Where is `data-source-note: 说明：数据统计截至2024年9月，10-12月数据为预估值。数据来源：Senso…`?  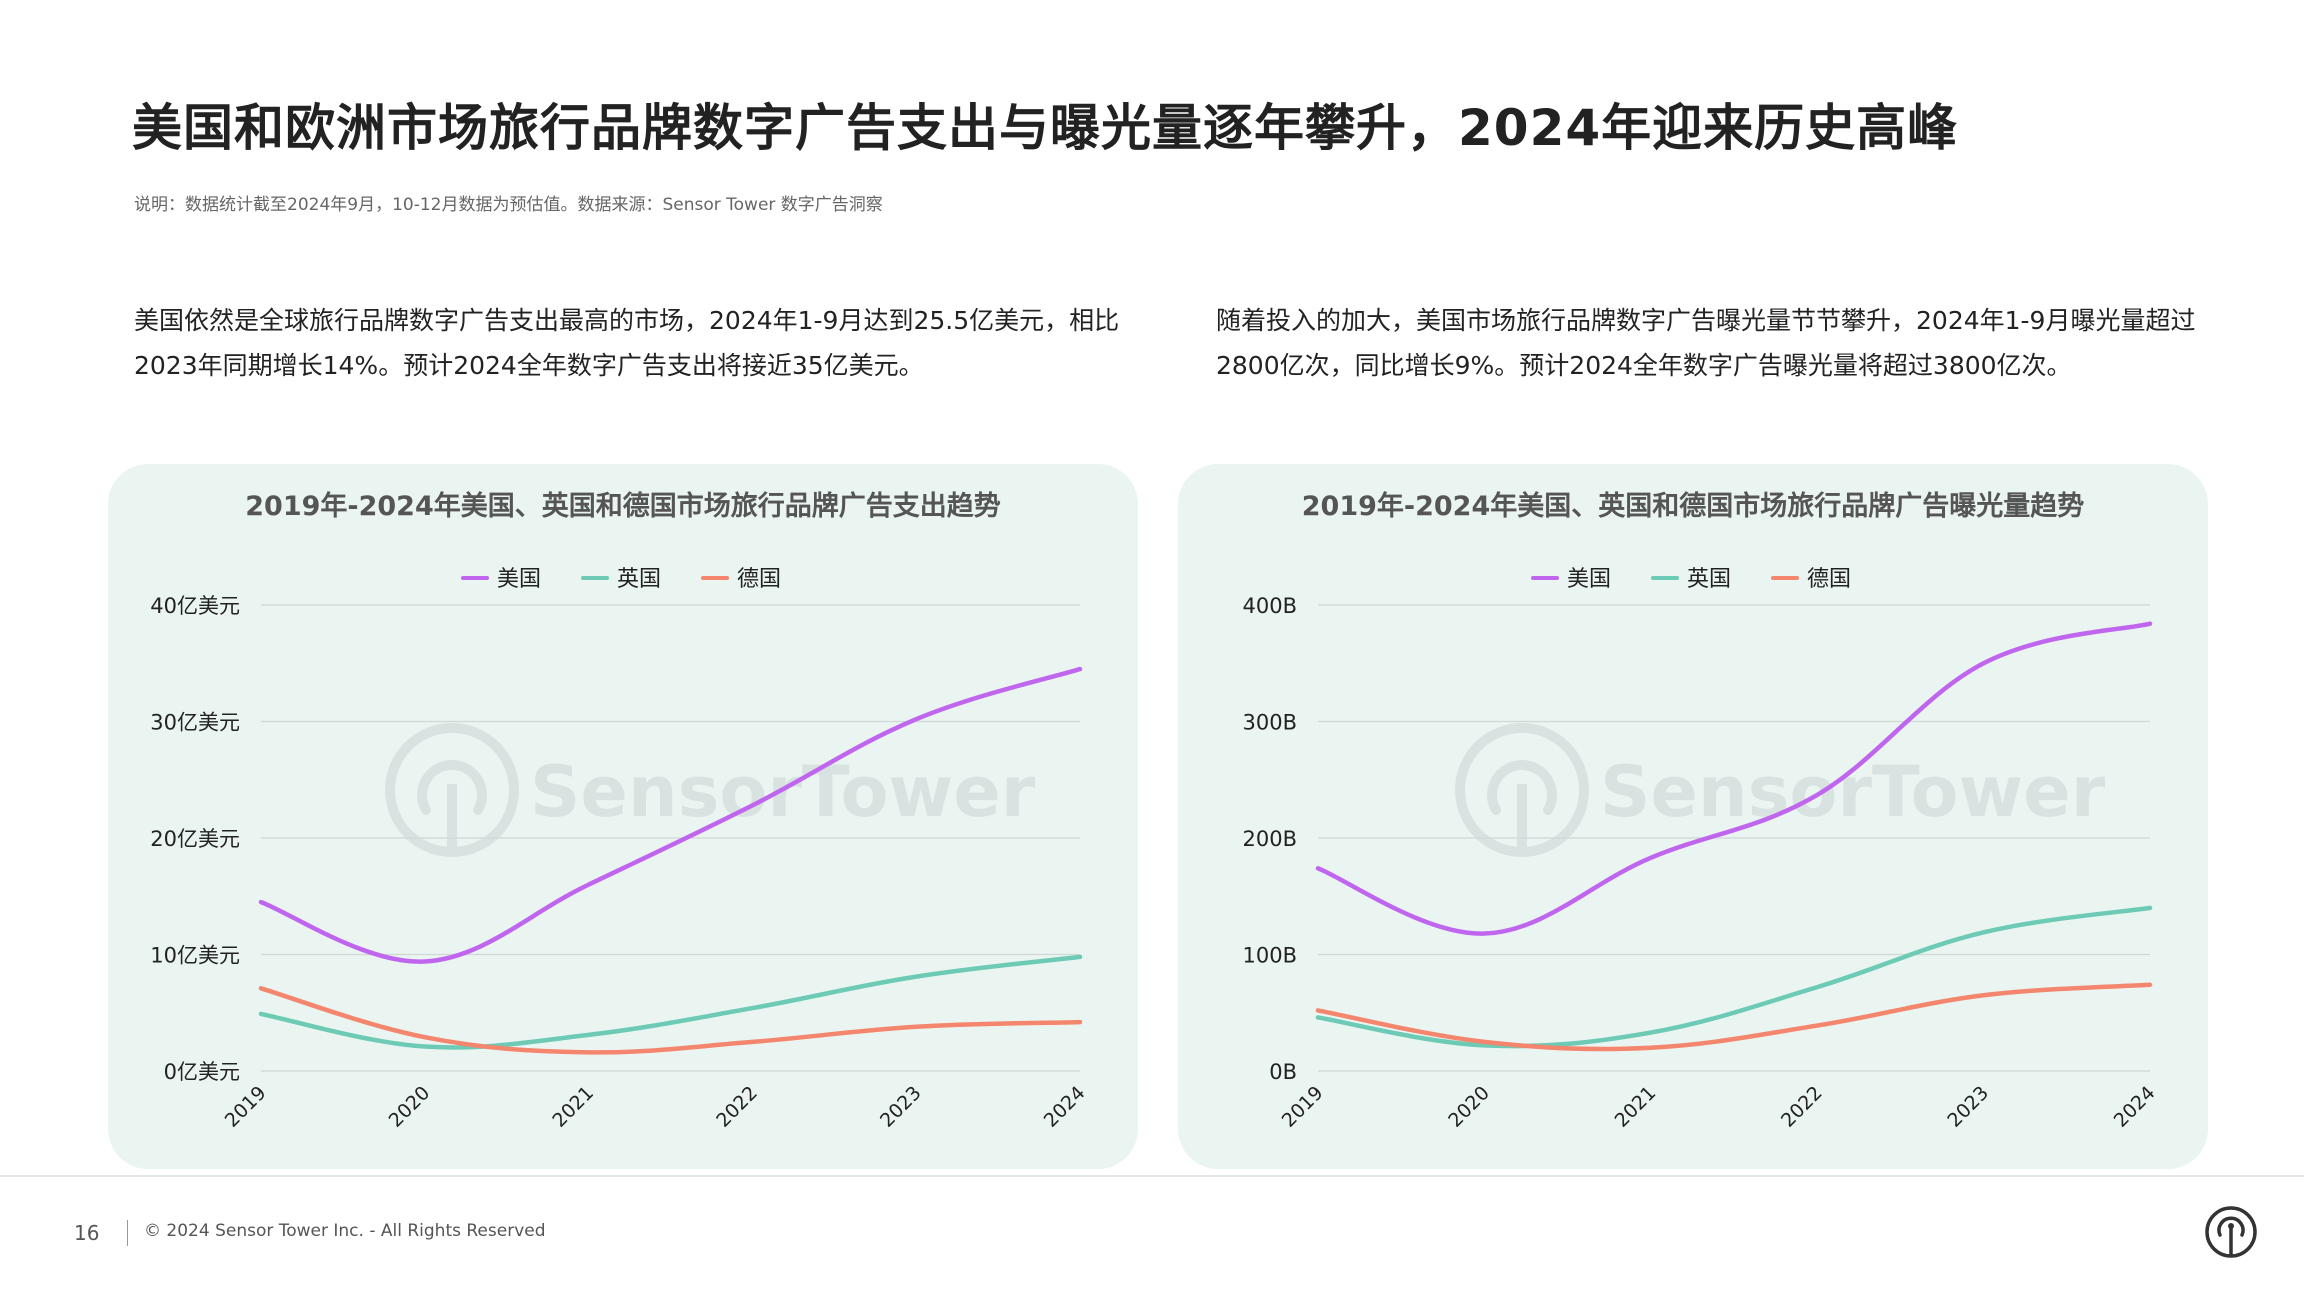 data-source-note: 说明：数据统计截至2024年9月，10-12月数据为预估值。数据来源：Senso… is located at coordinates (508, 205).